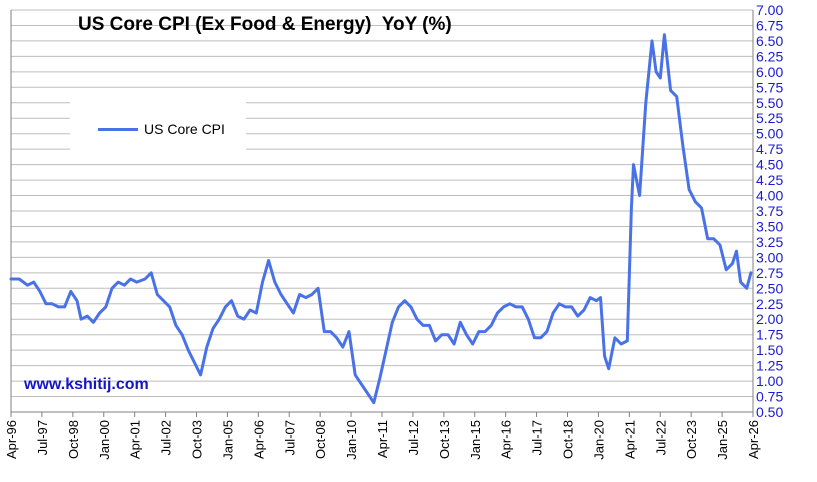  Describe the element at coordinates (769, 118) in the screenshot. I see `y-tick-label: 5.25` at that location.